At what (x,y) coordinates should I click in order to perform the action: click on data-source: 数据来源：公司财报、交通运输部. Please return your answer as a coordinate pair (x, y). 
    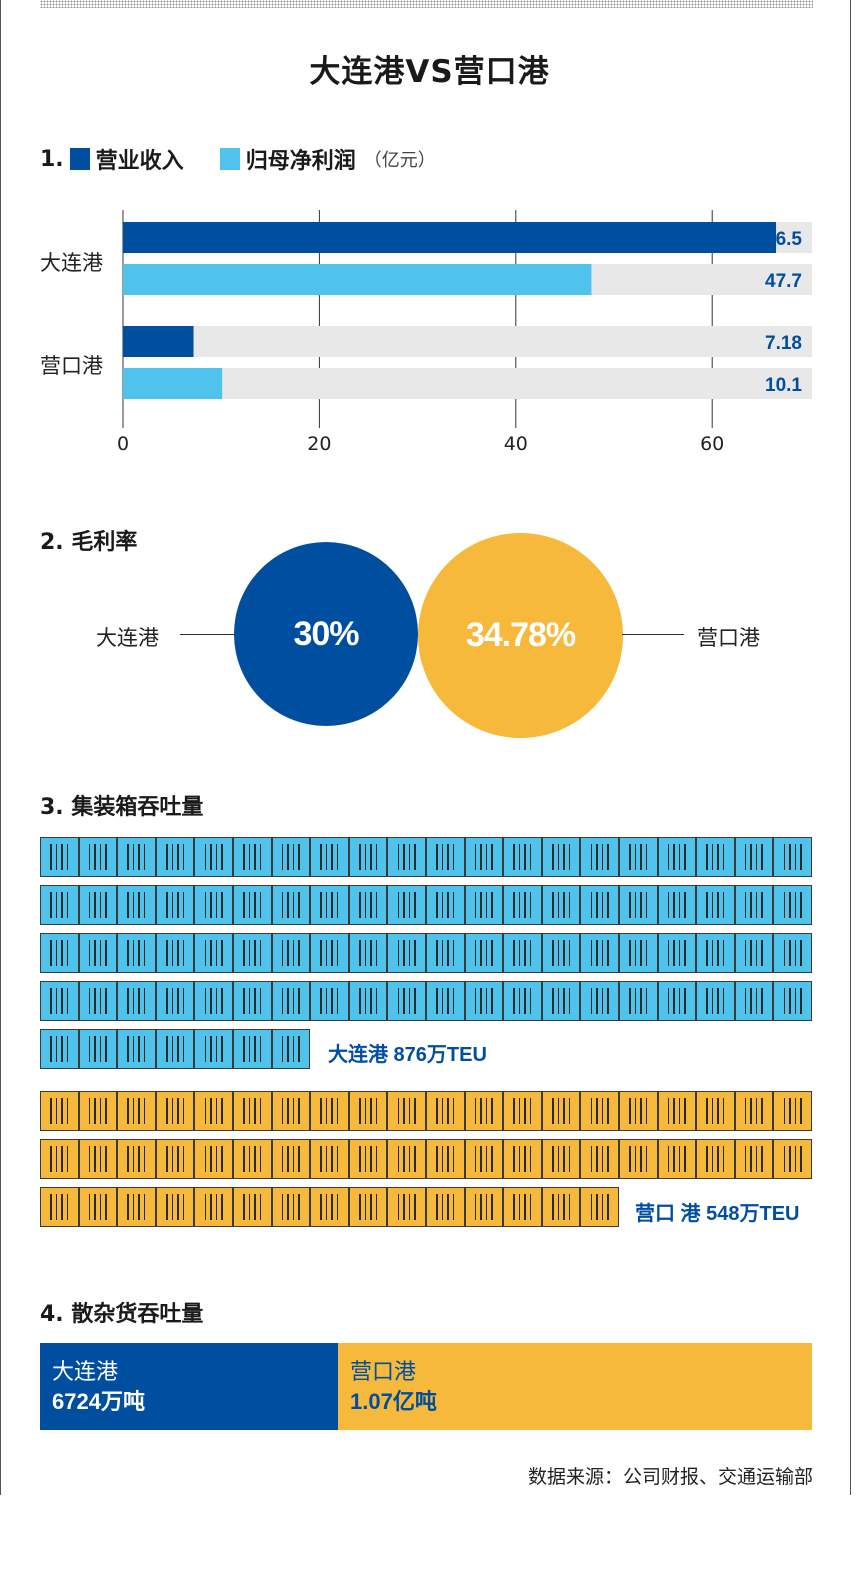
    Looking at the image, I should click on (670, 1477).